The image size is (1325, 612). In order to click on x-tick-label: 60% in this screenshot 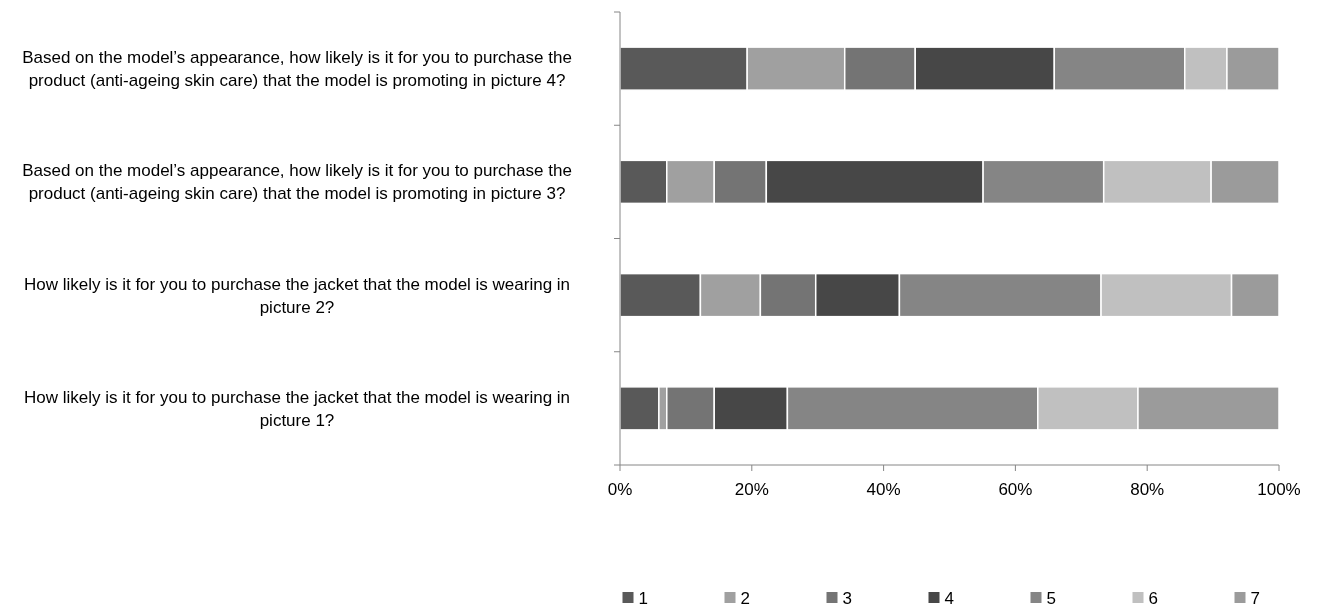, I will do `click(1015, 489)`.